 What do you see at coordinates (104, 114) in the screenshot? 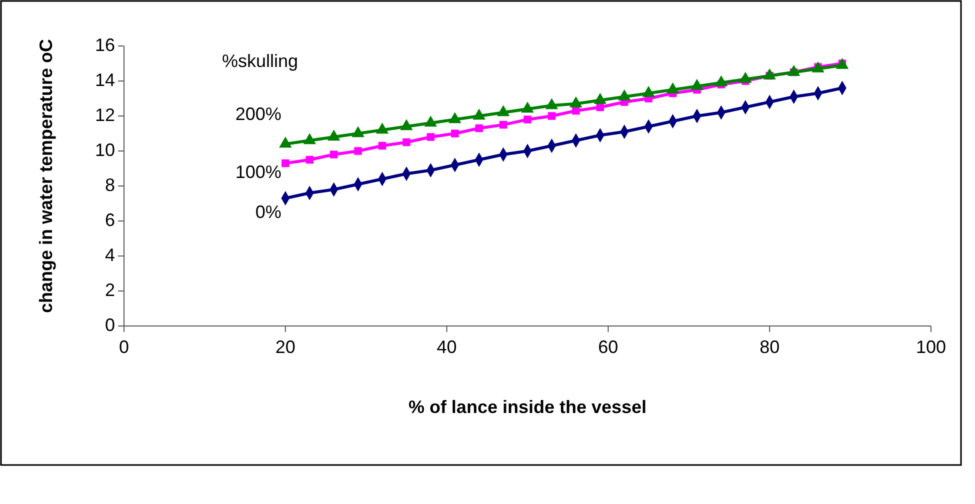
I see `y-tick-label: 12` at bounding box center [104, 114].